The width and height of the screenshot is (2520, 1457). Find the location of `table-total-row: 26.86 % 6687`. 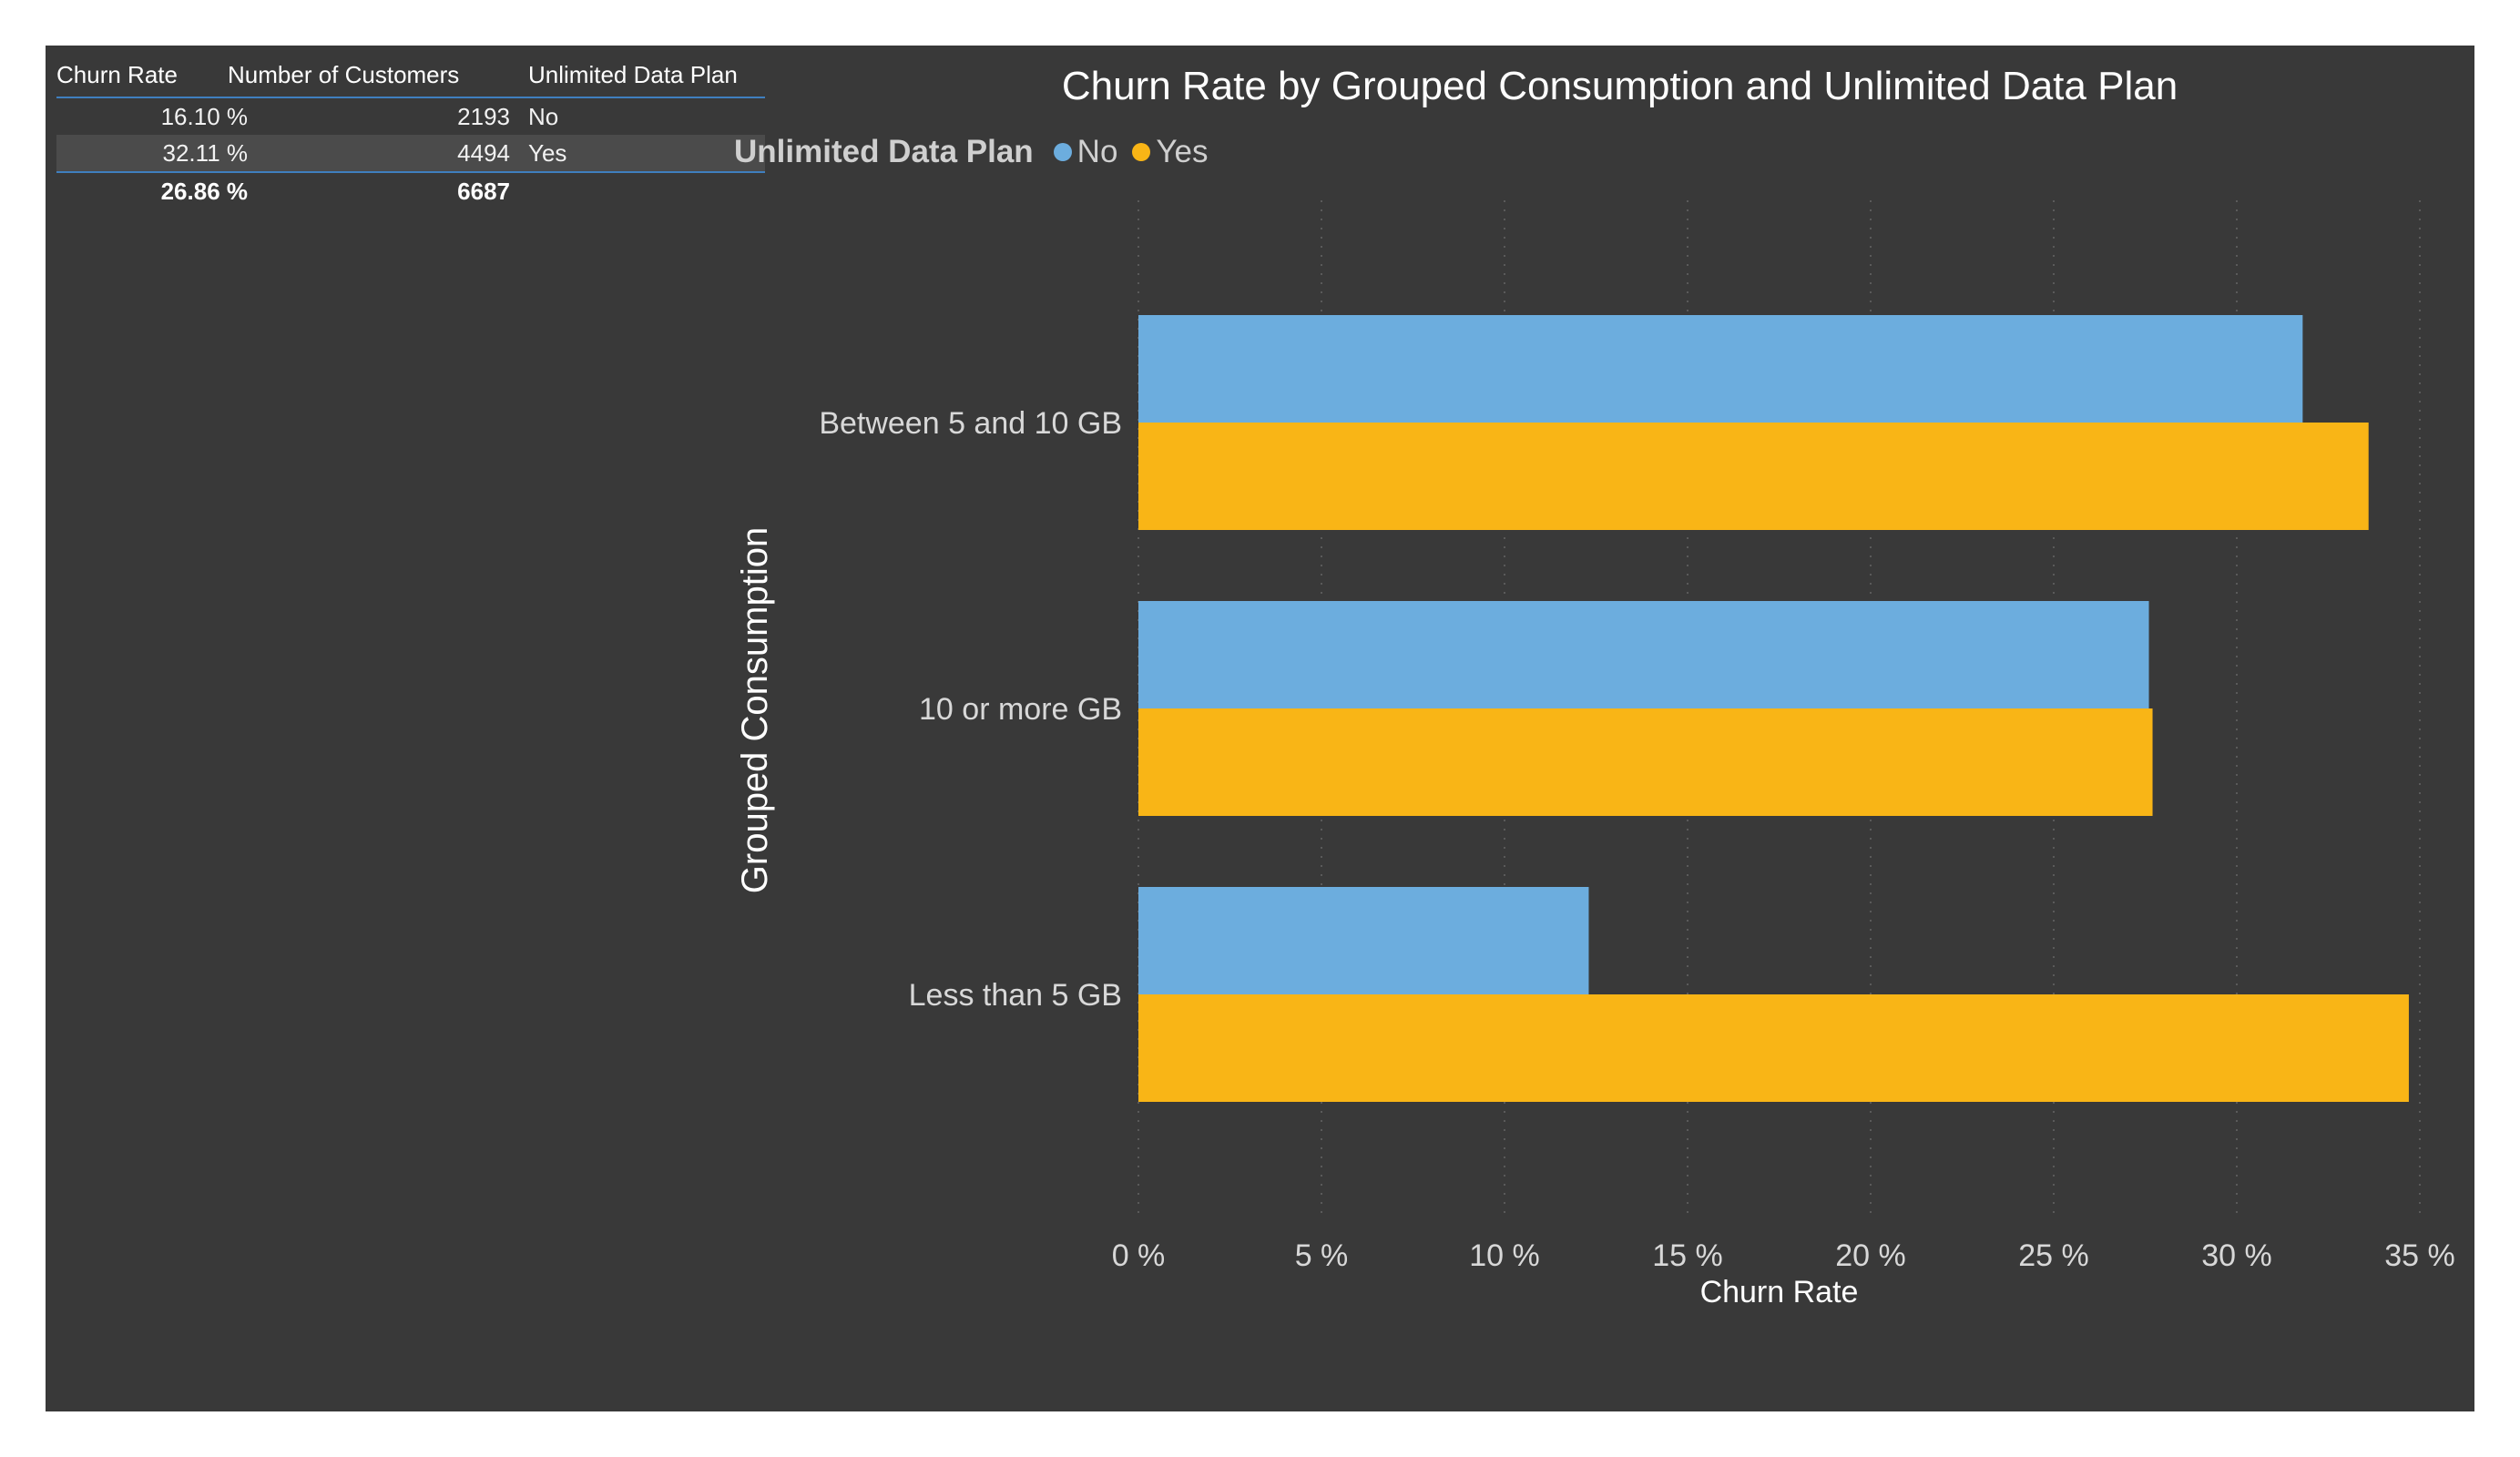

table-total-row: 26.86 % 6687 is located at coordinates (410, 191).